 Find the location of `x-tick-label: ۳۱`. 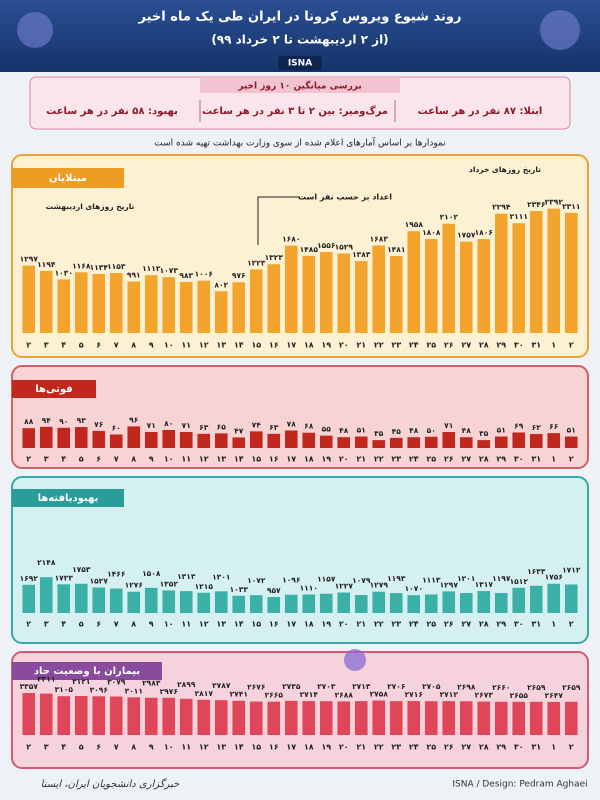

x-tick-label: ۳۱ is located at coordinates (536, 624).